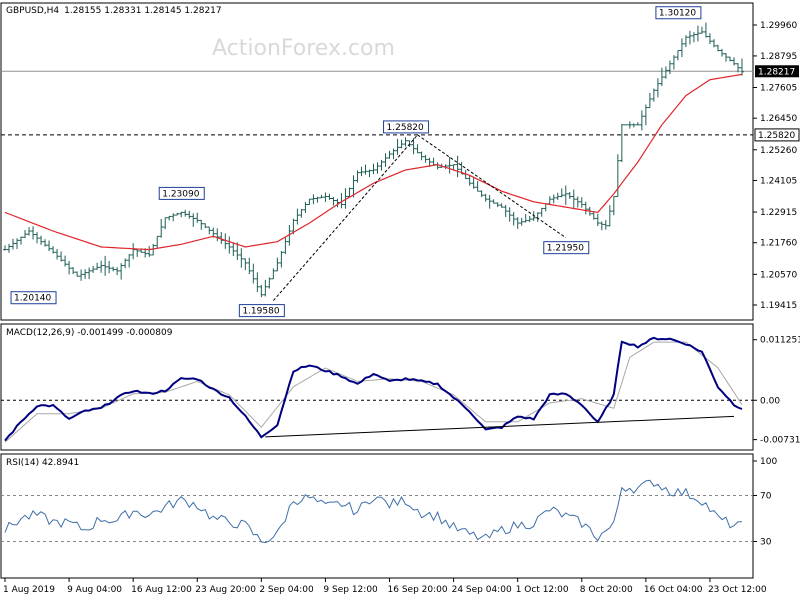  What do you see at coordinates (780, 341) in the screenshot?
I see `macd-tick-label: 0.011251` at bounding box center [780, 341].